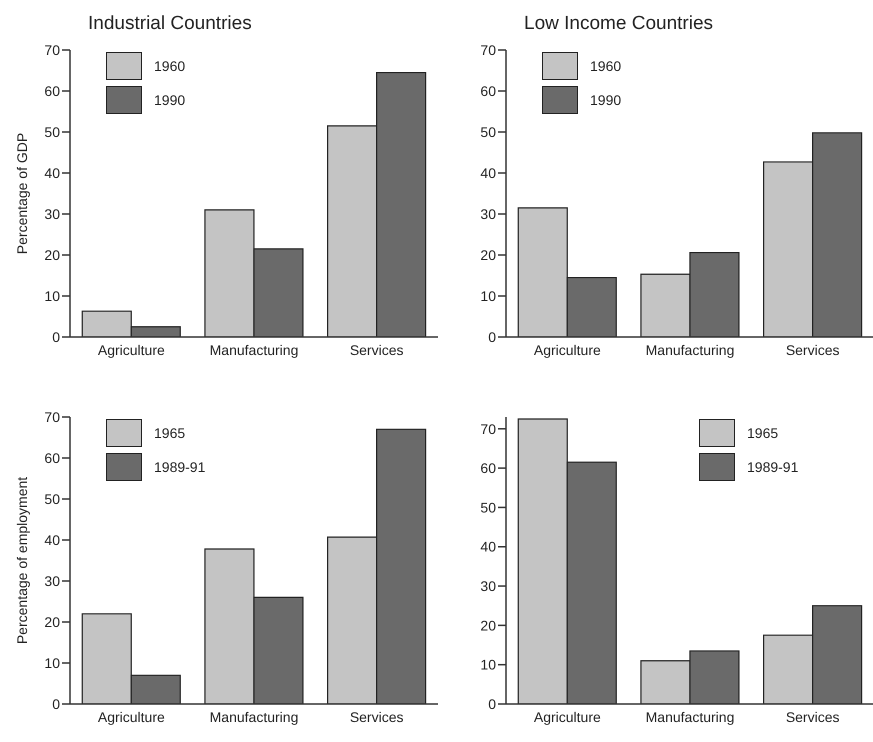  I want to click on y-axis-title: Percentage of GDP, so click(22, 193).